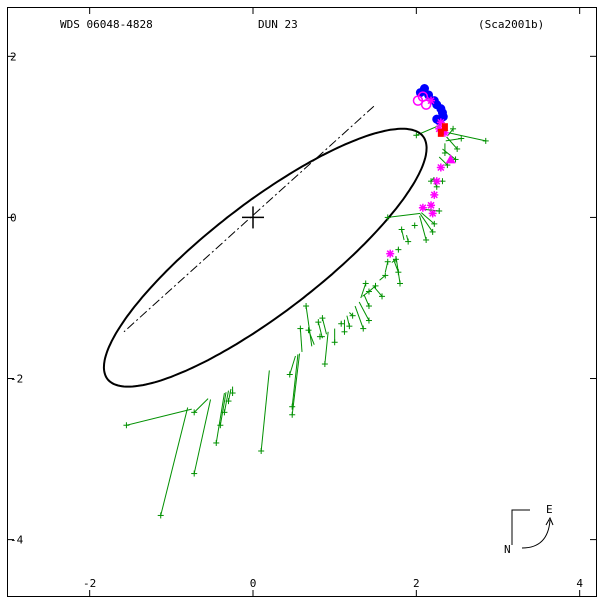 This screenshot has width=600, height=600. Describe the element at coordinates (549, 521) in the screenshot. I see `compass-arrowhead-icon` at that location.